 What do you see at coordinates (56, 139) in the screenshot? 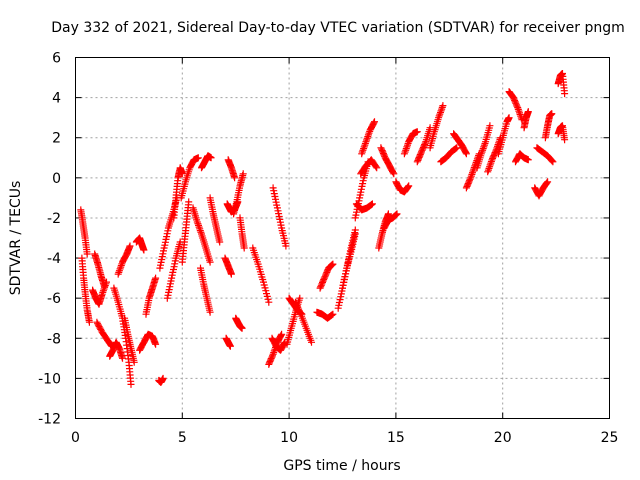
I see `y-tick-label: 2` at bounding box center [56, 139].